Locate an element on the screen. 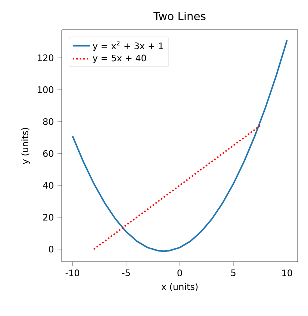 The width and height of the screenshot is (308, 316). x-tick-label: 0 is located at coordinates (180, 273).